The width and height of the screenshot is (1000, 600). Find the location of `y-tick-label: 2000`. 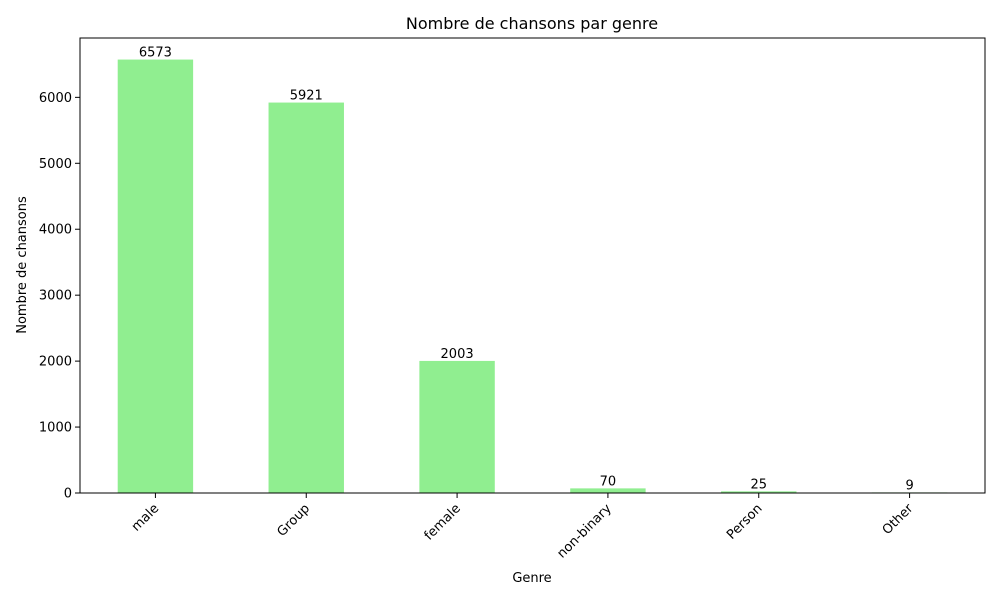

y-tick-label: 2000 is located at coordinates (55, 362).